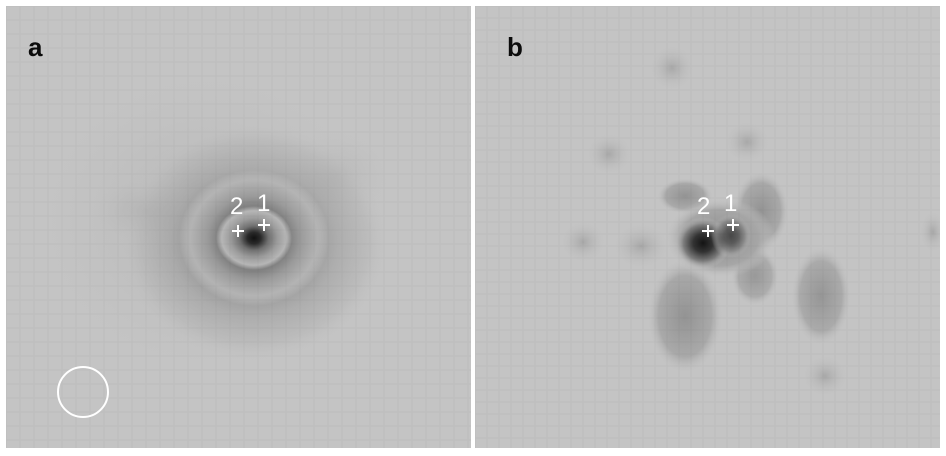 This screenshot has width=946, height=456. Describe the element at coordinates (515, 47) in the screenshot. I see `panel-label-b: b` at that location.